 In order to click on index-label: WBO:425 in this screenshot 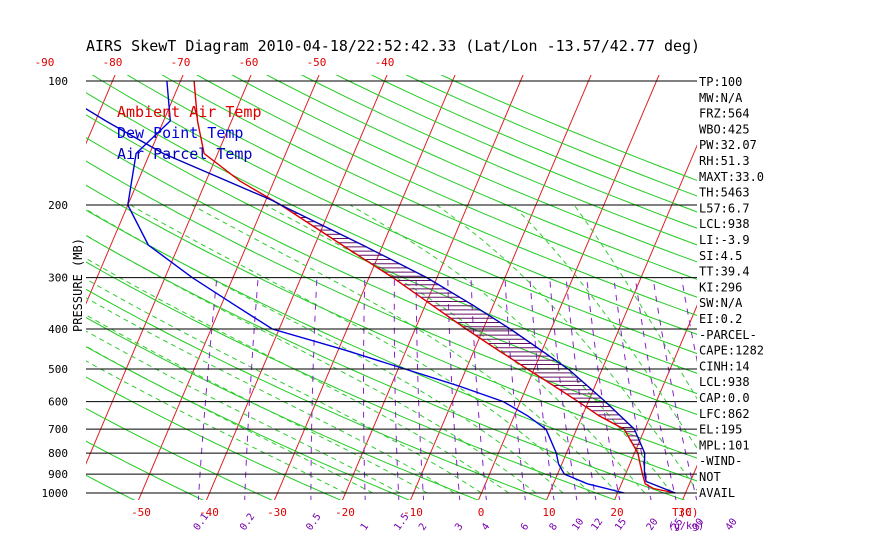, I will do `click(724, 129)`.